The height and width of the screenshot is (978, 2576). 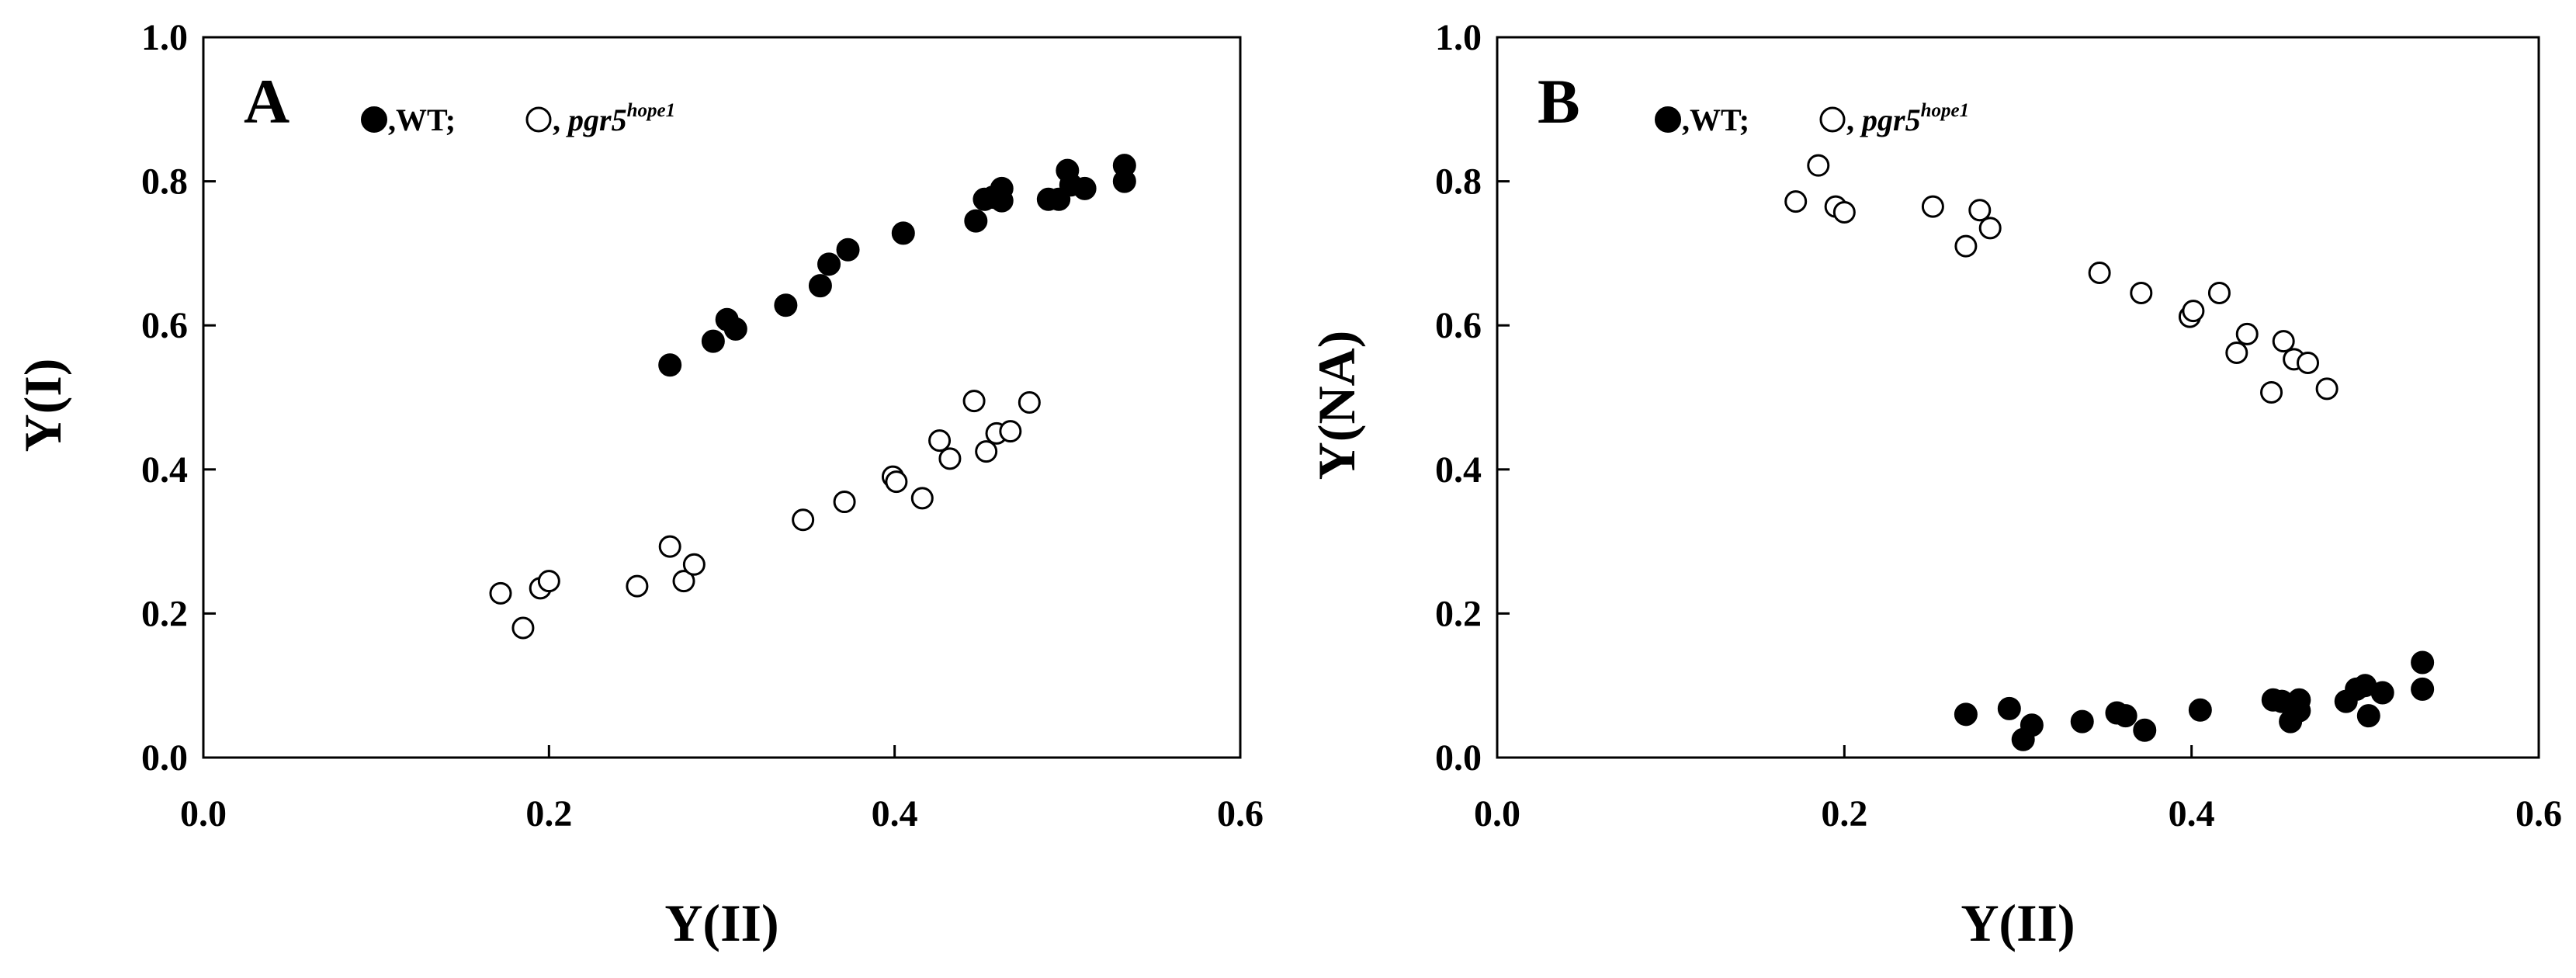 I want to click on panel-letter: B, so click(x=1559, y=101).